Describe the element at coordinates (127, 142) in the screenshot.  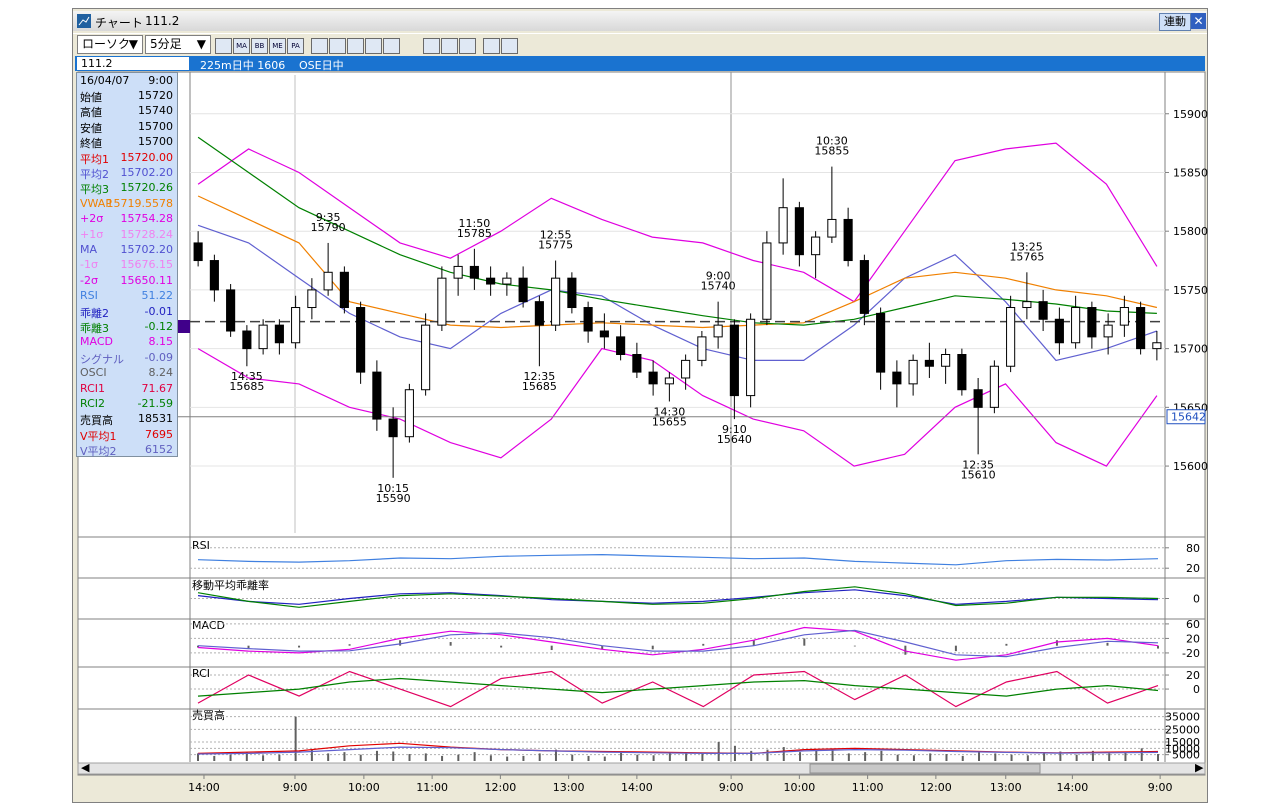
I see `info-row: 終値 15700` at that location.